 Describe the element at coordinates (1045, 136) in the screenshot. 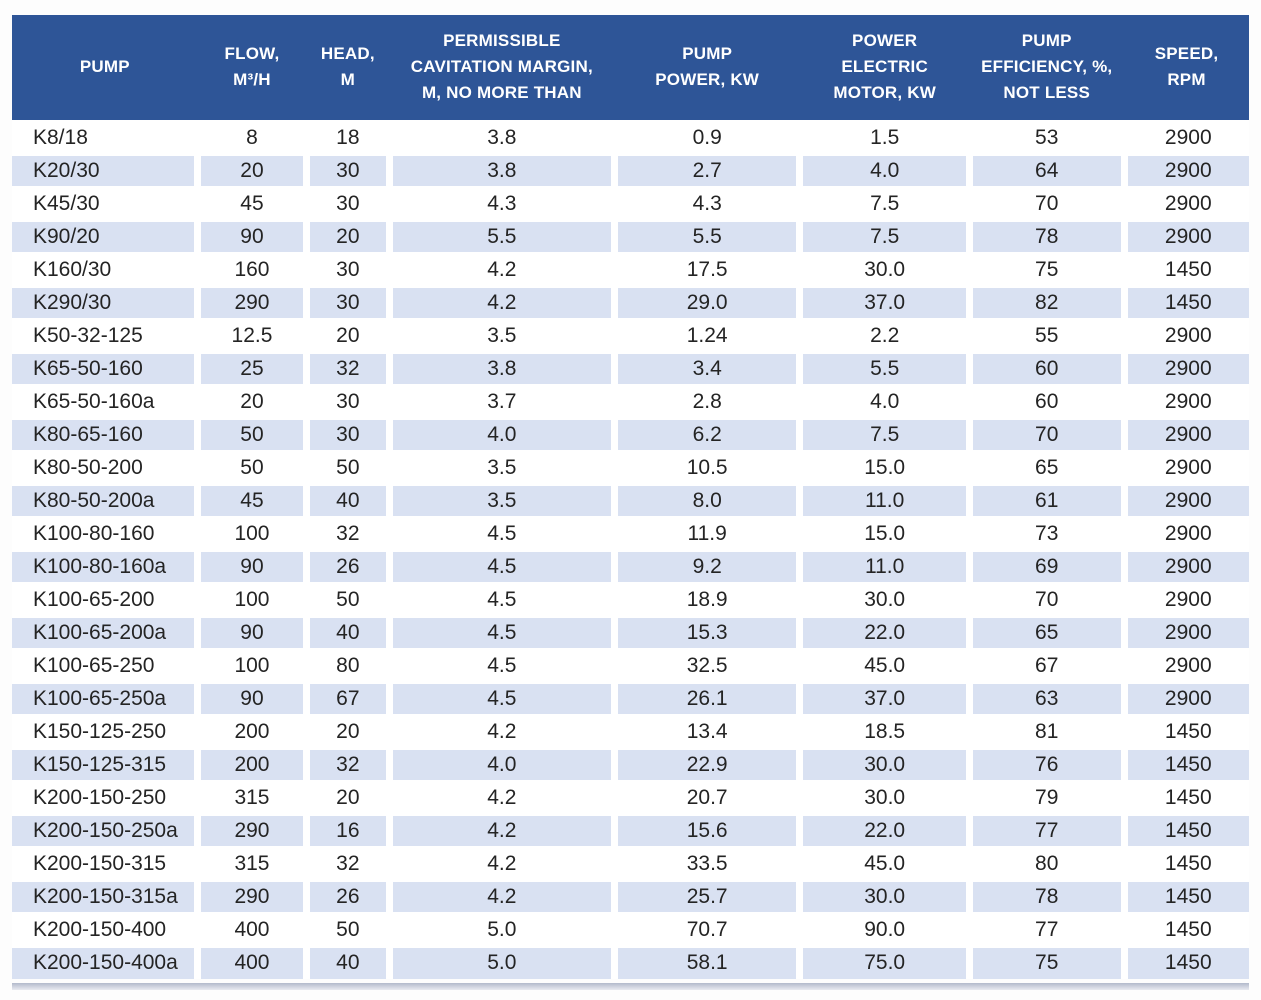

I see `efficiency-cell: 53` at that location.